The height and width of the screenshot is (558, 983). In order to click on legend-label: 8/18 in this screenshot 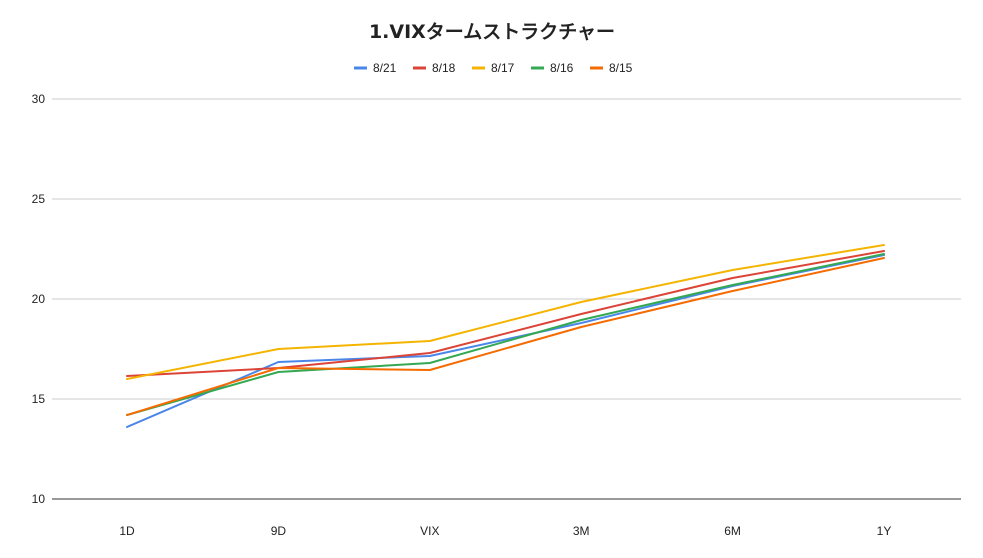, I will do `click(444, 68)`.